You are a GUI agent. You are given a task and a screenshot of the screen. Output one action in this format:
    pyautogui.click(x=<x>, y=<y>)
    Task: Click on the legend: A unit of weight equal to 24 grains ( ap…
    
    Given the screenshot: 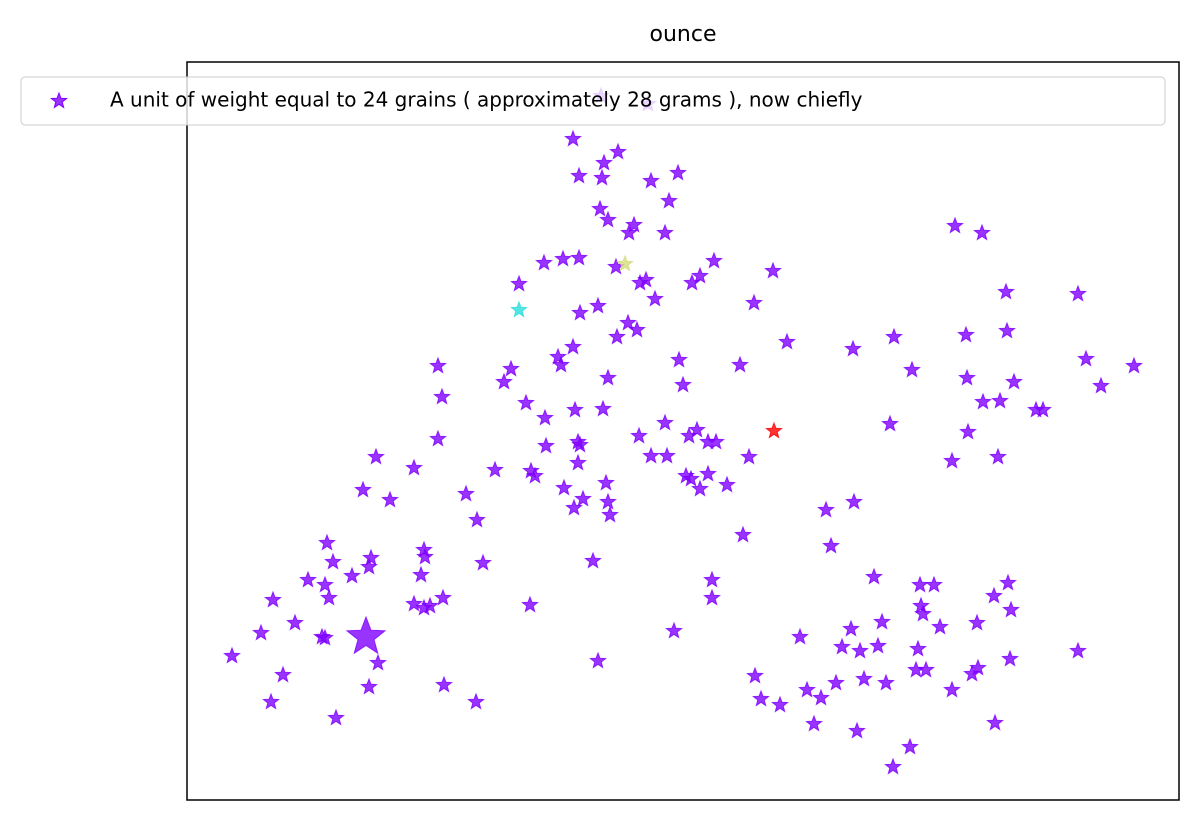 What is the action you would take?
    pyautogui.click(x=593, y=101)
    